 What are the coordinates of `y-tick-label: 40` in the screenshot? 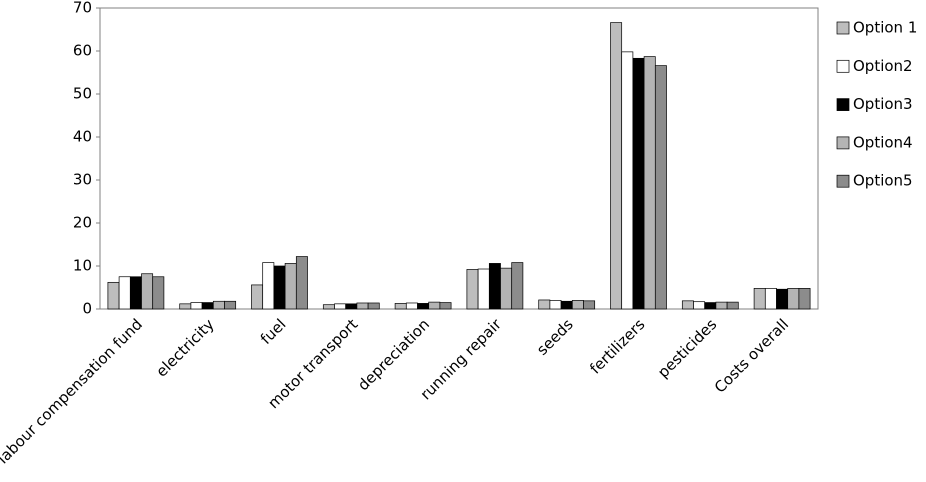 It's located at (82, 137).